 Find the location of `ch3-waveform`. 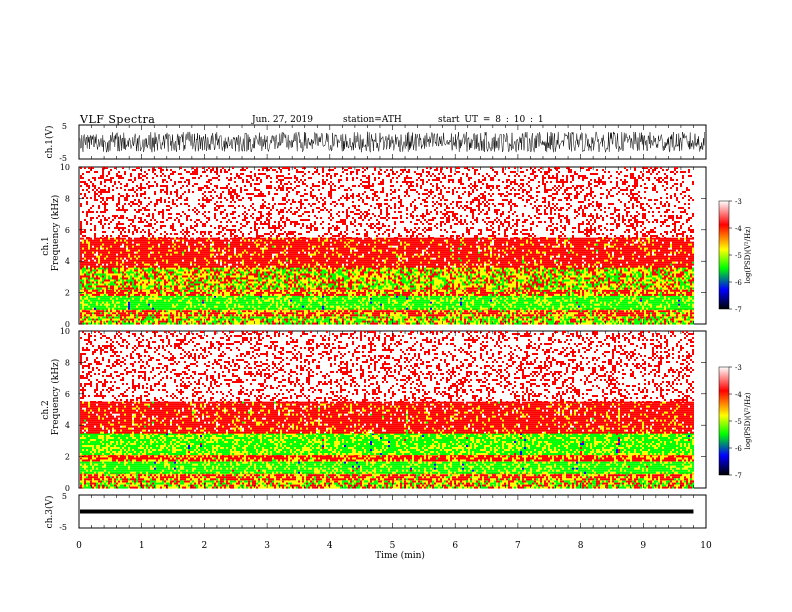

ch3-waveform is located at coordinates (387, 511).